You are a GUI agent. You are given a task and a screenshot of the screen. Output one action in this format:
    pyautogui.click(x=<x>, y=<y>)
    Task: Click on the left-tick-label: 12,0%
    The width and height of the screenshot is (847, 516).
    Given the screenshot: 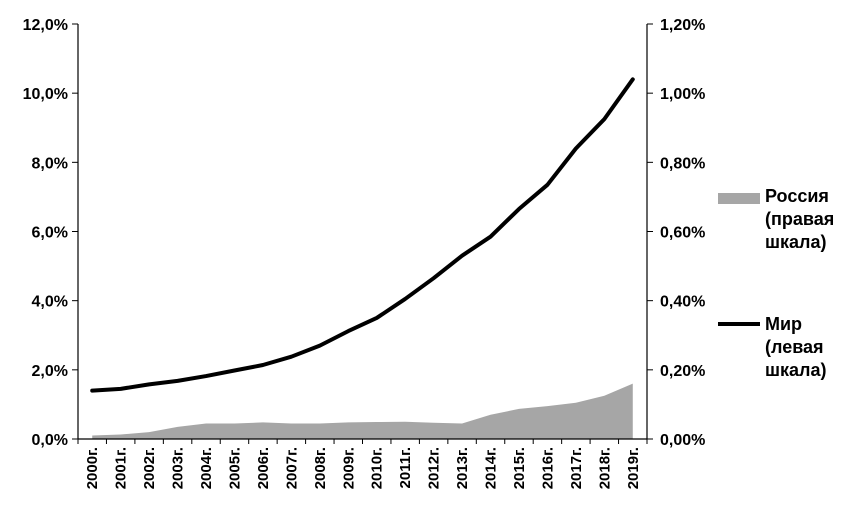 What is the action you would take?
    pyautogui.click(x=45, y=25)
    